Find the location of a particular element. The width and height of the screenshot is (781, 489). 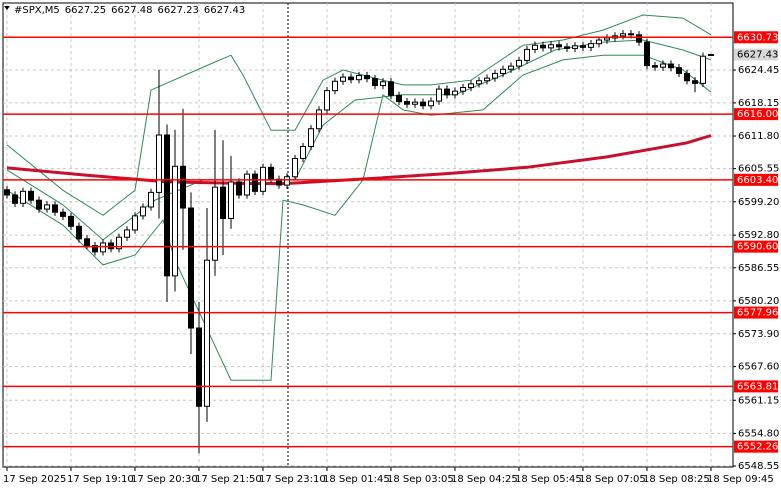

y-tick-label: 6567.60 is located at coordinates (758, 367).